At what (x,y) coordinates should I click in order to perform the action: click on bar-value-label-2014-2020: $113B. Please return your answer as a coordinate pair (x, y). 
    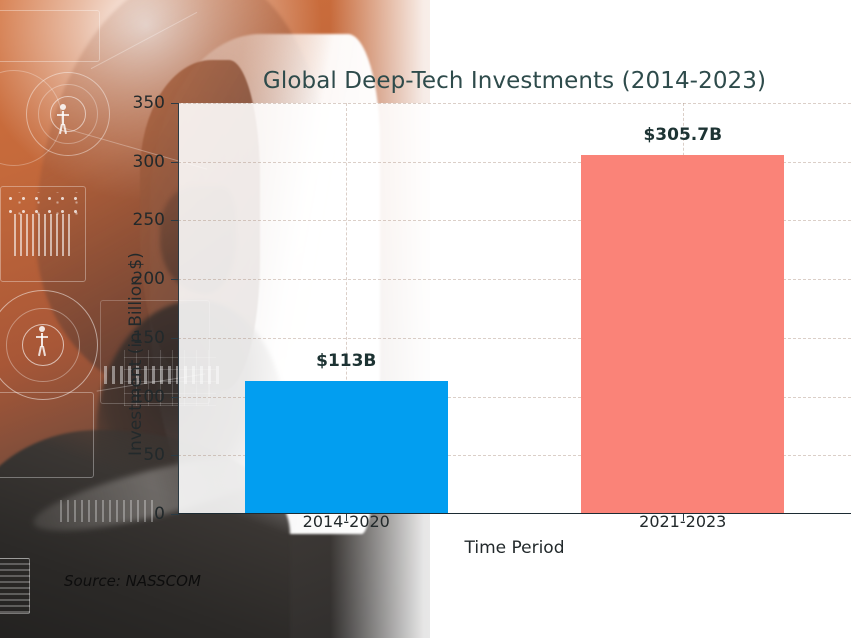
    Looking at the image, I should click on (346, 361).